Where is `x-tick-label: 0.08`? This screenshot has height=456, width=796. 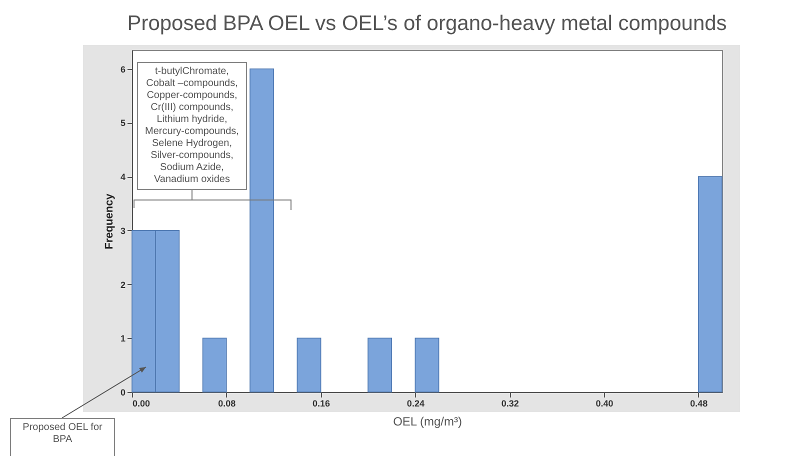
x-tick-label: 0.08 is located at coordinates (227, 403).